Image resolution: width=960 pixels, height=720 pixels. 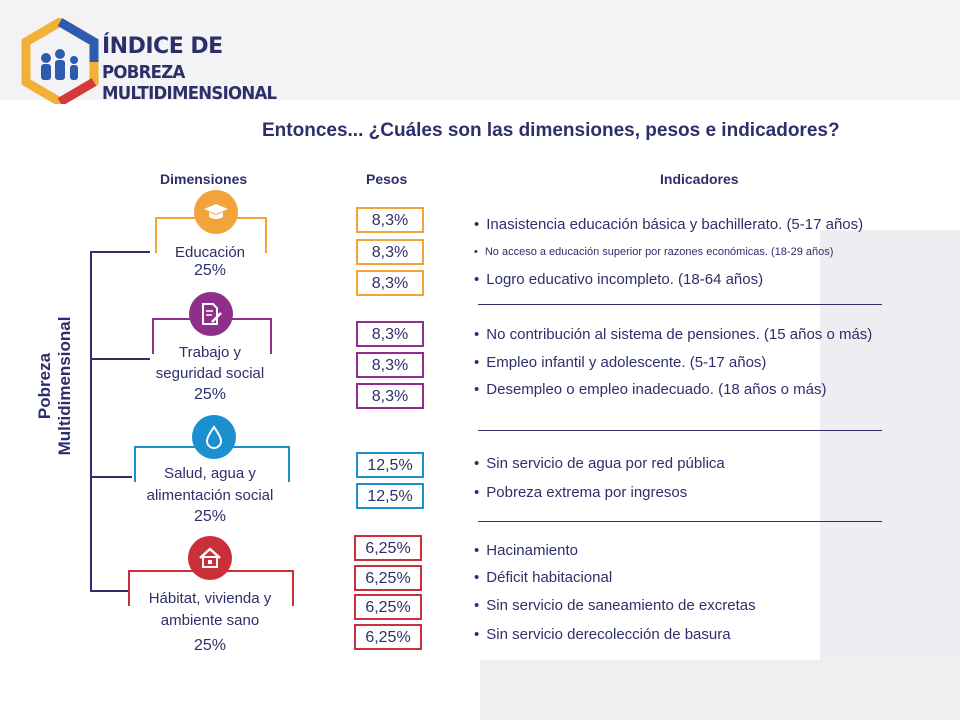 I want to click on ipm-logo: ÍNDICE DE POBREZA MULTIDIMENSIONAL, so click(x=180, y=63).